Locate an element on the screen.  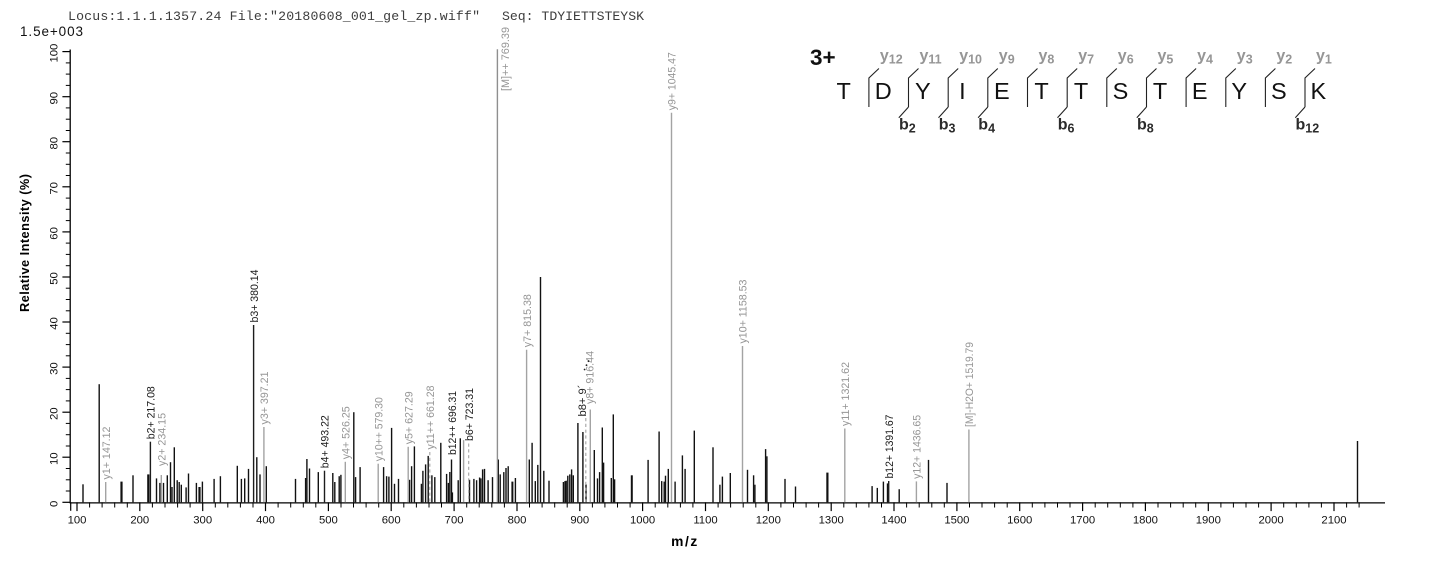
svg-text: 500 is located at coordinates (328, 521).